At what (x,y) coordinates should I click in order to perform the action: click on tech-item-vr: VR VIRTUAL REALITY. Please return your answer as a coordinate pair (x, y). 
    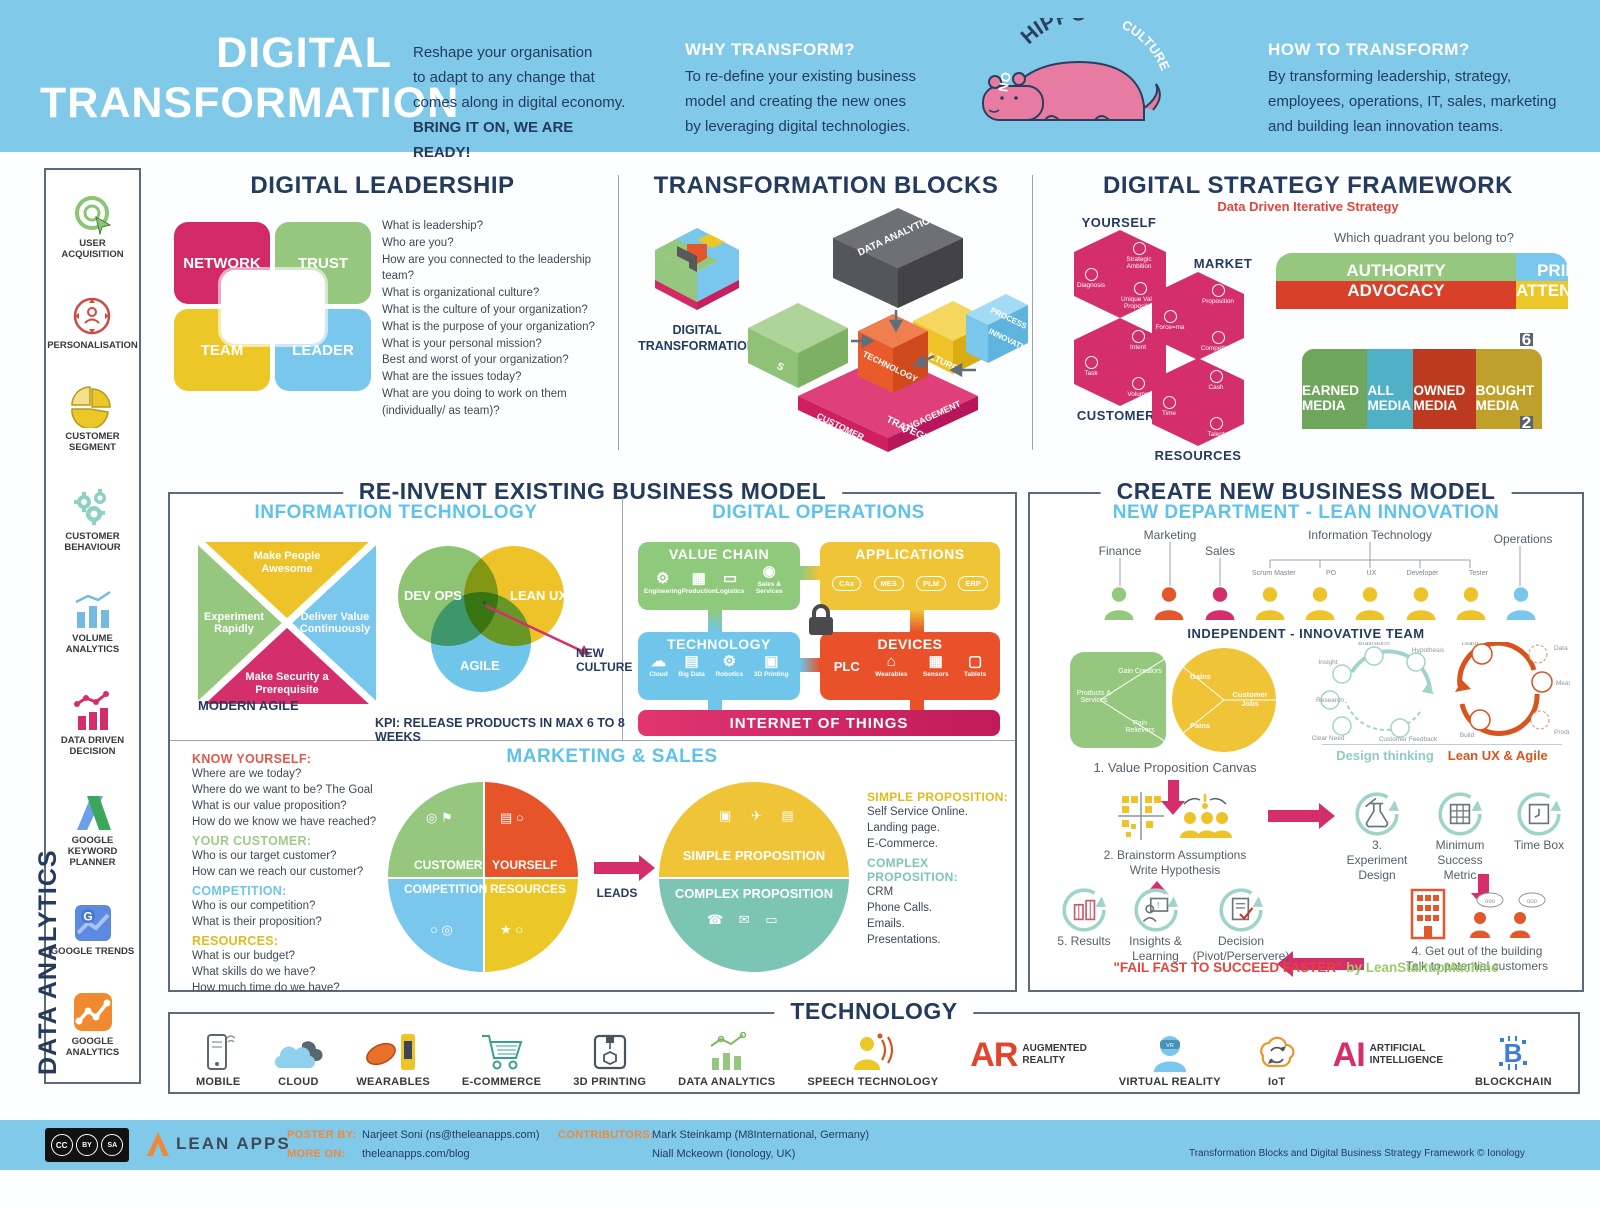
    Looking at the image, I should click on (1170, 1055).